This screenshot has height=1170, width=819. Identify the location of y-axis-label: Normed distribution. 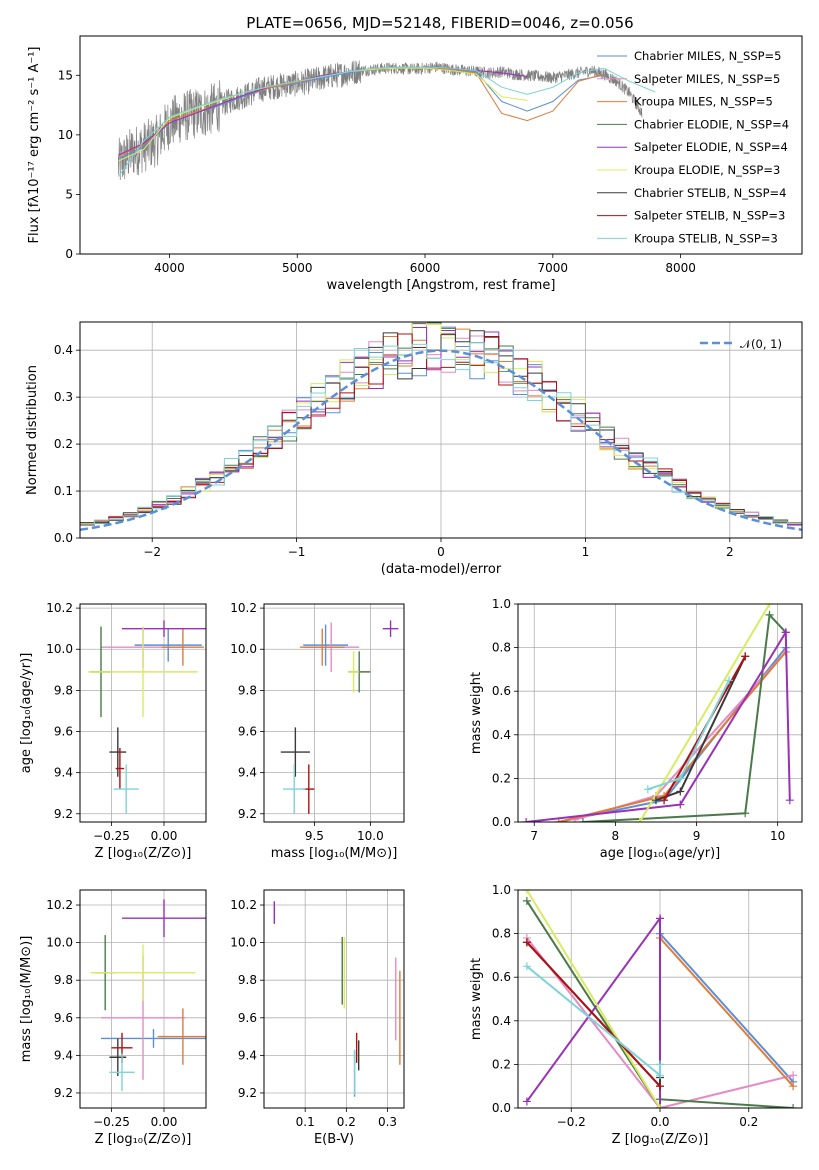
(32, 430).